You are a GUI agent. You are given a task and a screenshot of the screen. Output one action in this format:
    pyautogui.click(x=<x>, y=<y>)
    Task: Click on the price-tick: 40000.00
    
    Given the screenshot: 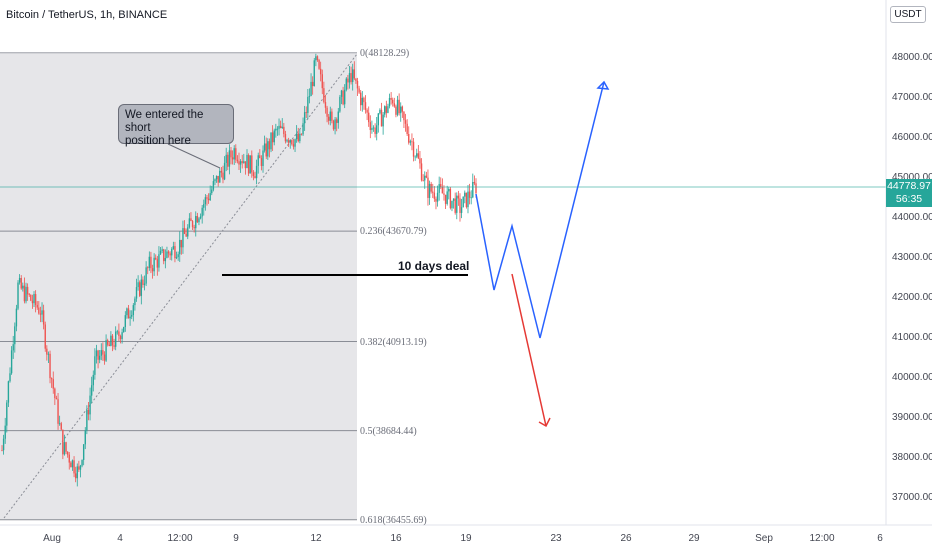 What is the action you would take?
    pyautogui.click(x=912, y=377)
    